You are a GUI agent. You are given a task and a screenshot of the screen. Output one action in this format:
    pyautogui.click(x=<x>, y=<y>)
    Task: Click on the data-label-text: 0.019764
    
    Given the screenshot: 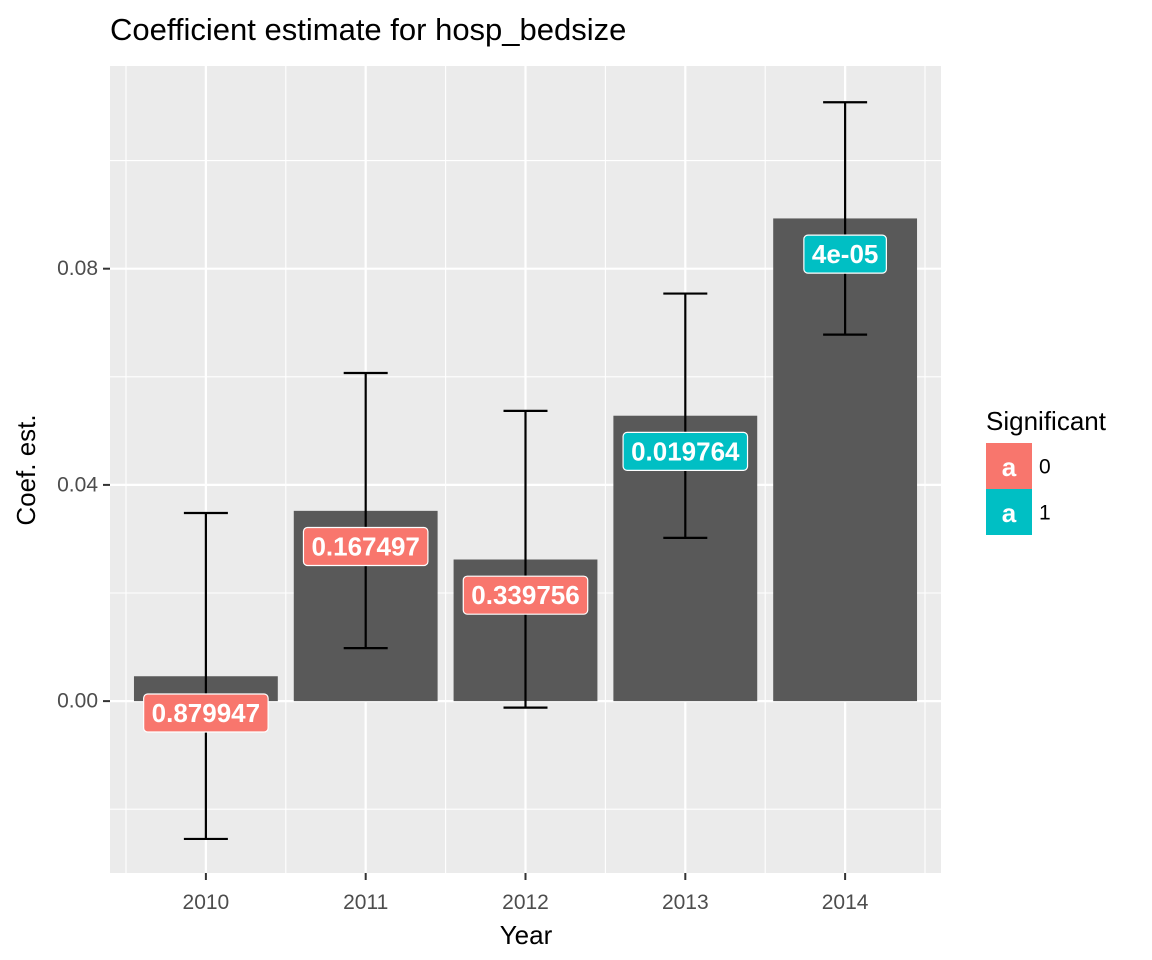 What is the action you would take?
    pyautogui.click(x=685, y=451)
    